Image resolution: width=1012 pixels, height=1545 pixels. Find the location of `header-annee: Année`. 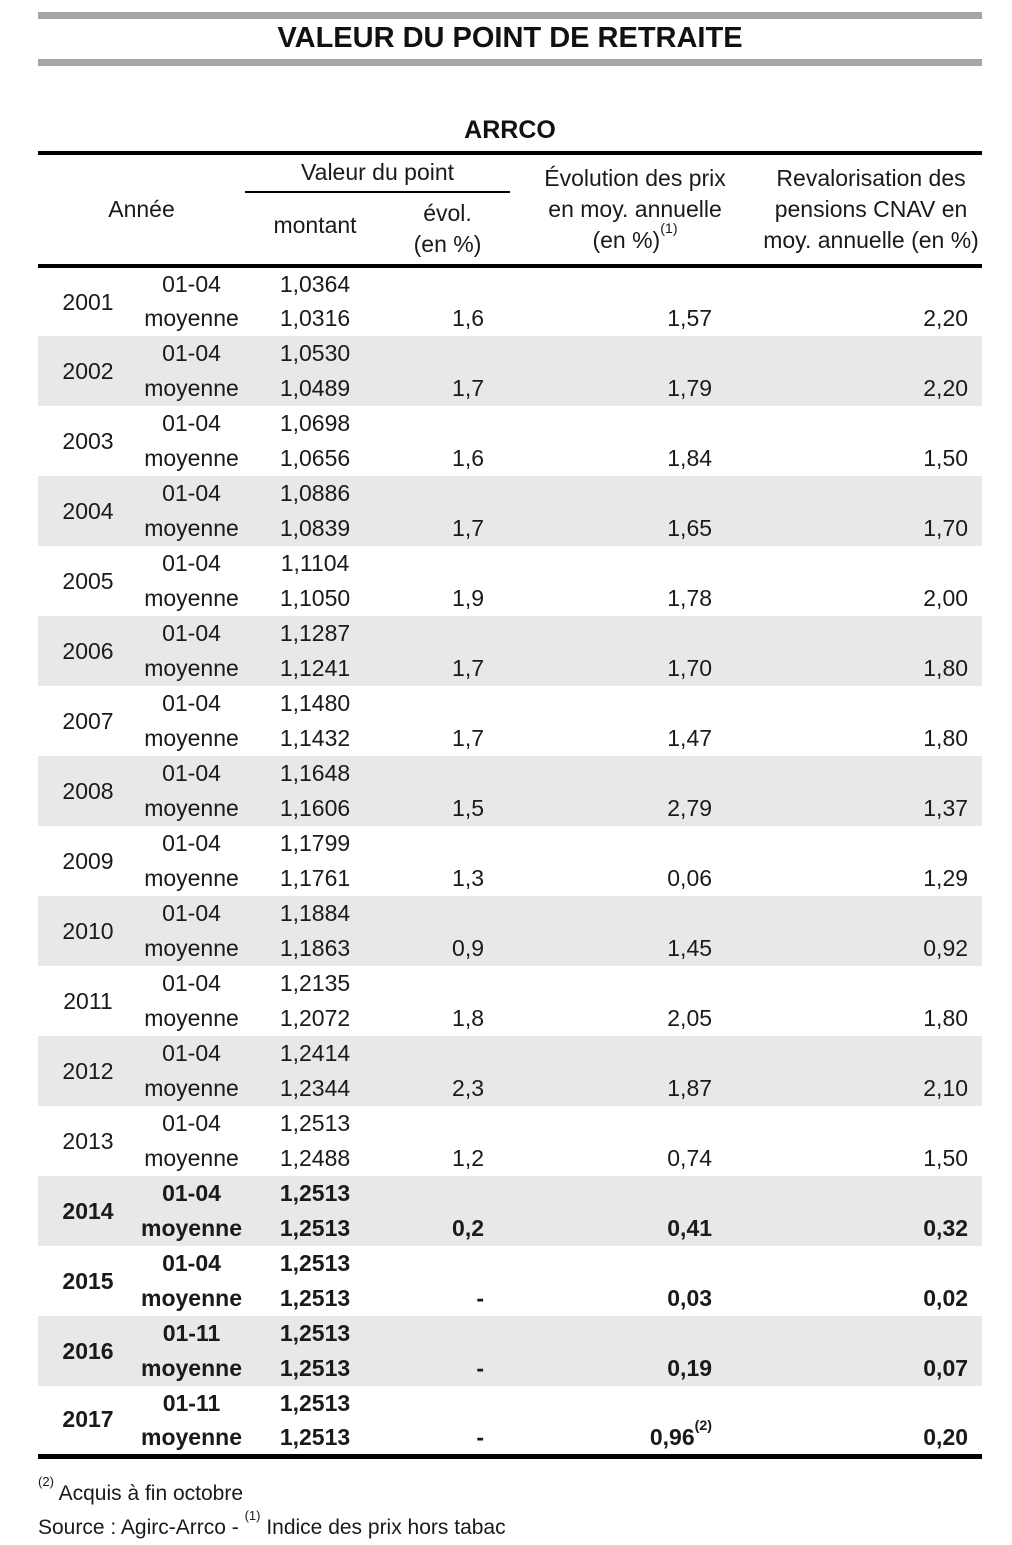

header-annee: Année is located at coordinates (141, 209).